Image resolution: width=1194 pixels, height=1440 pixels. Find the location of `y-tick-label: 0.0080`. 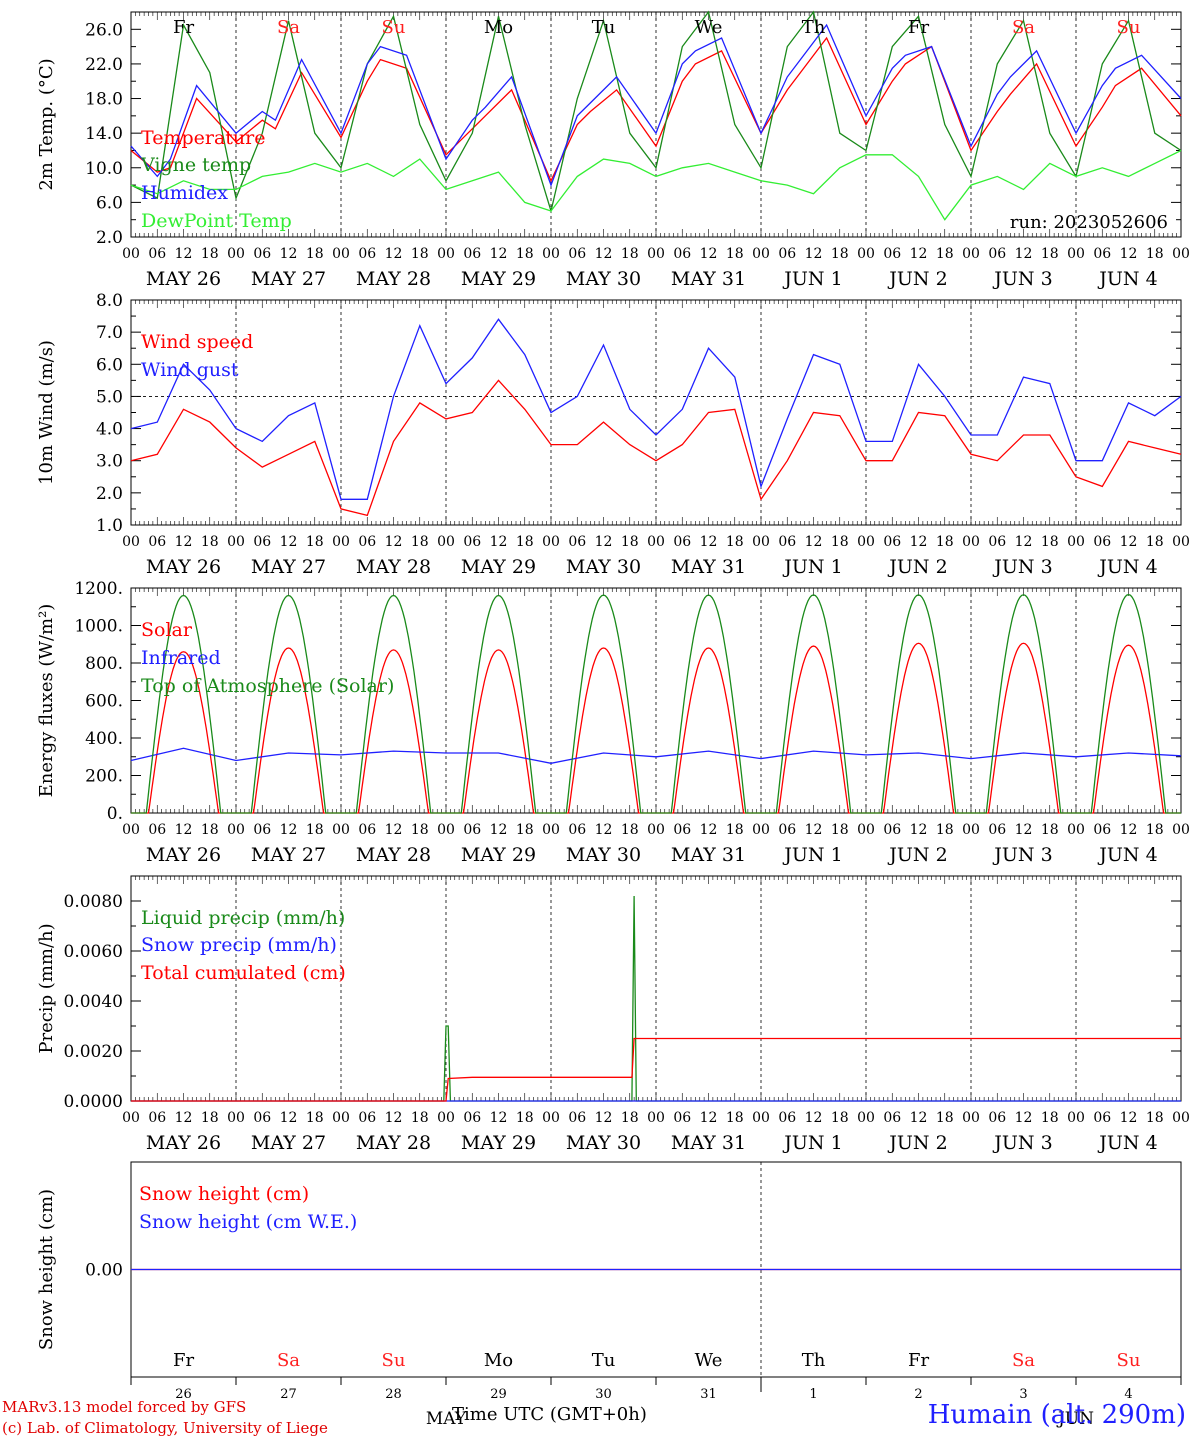

y-tick-label: 0.0080 is located at coordinates (93, 902).